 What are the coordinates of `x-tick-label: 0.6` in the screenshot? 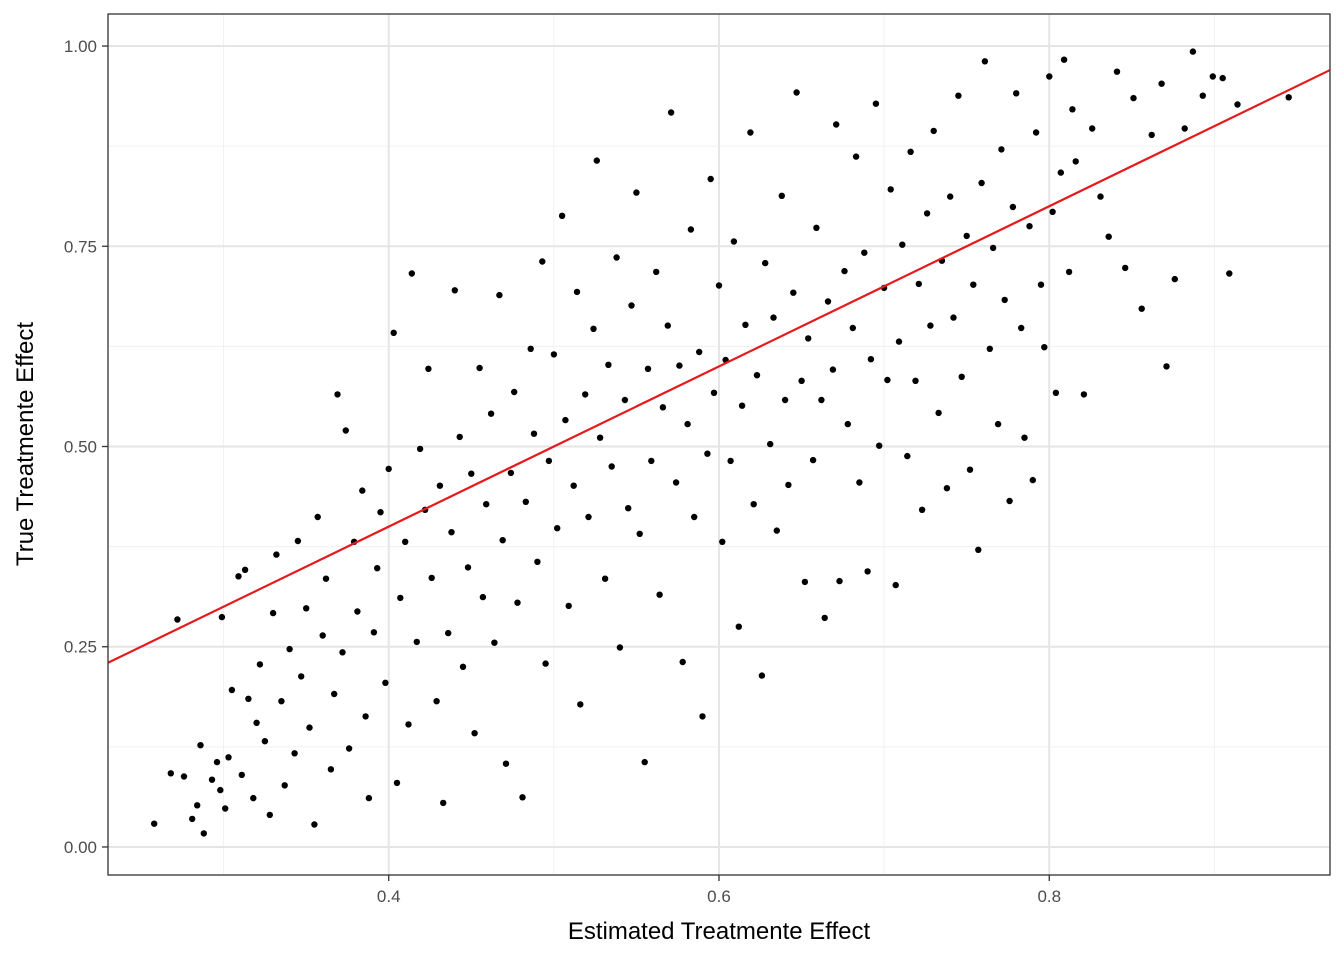 It's located at (719, 896).